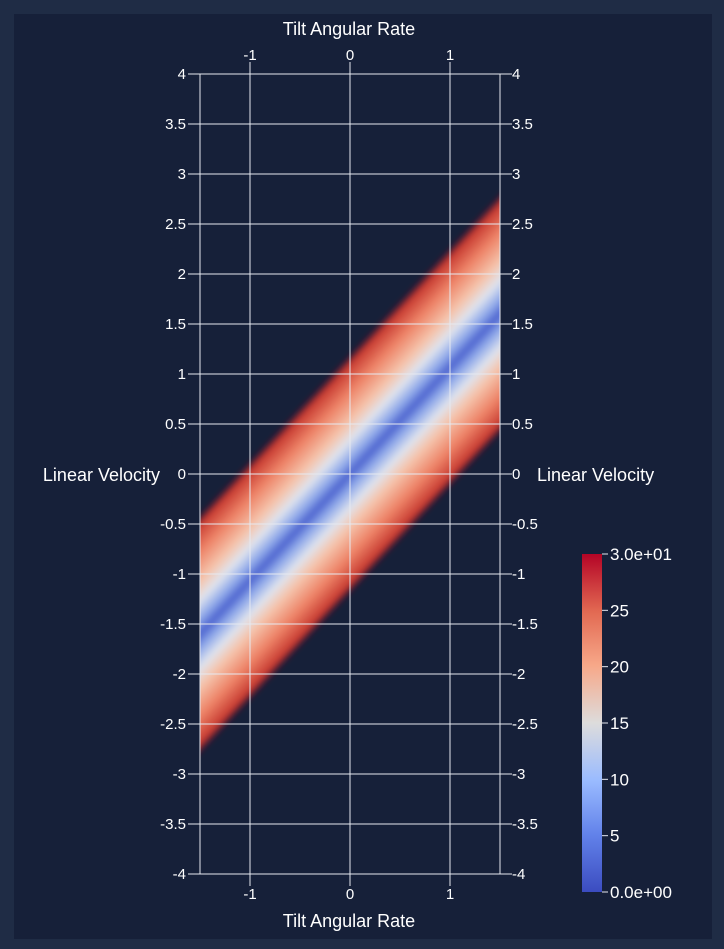  What do you see at coordinates (525, 524) in the screenshot?
I see `y-tick-label-right: -0.5` at bounding box center [525, 524].